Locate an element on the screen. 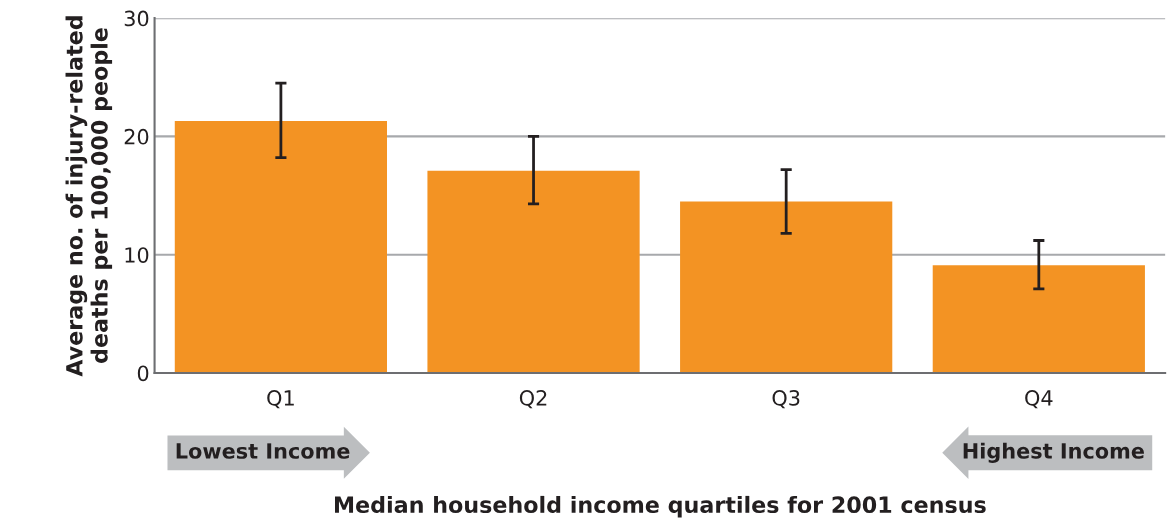  x-tick-label: Q4 is located at coordinates (1039, 399).